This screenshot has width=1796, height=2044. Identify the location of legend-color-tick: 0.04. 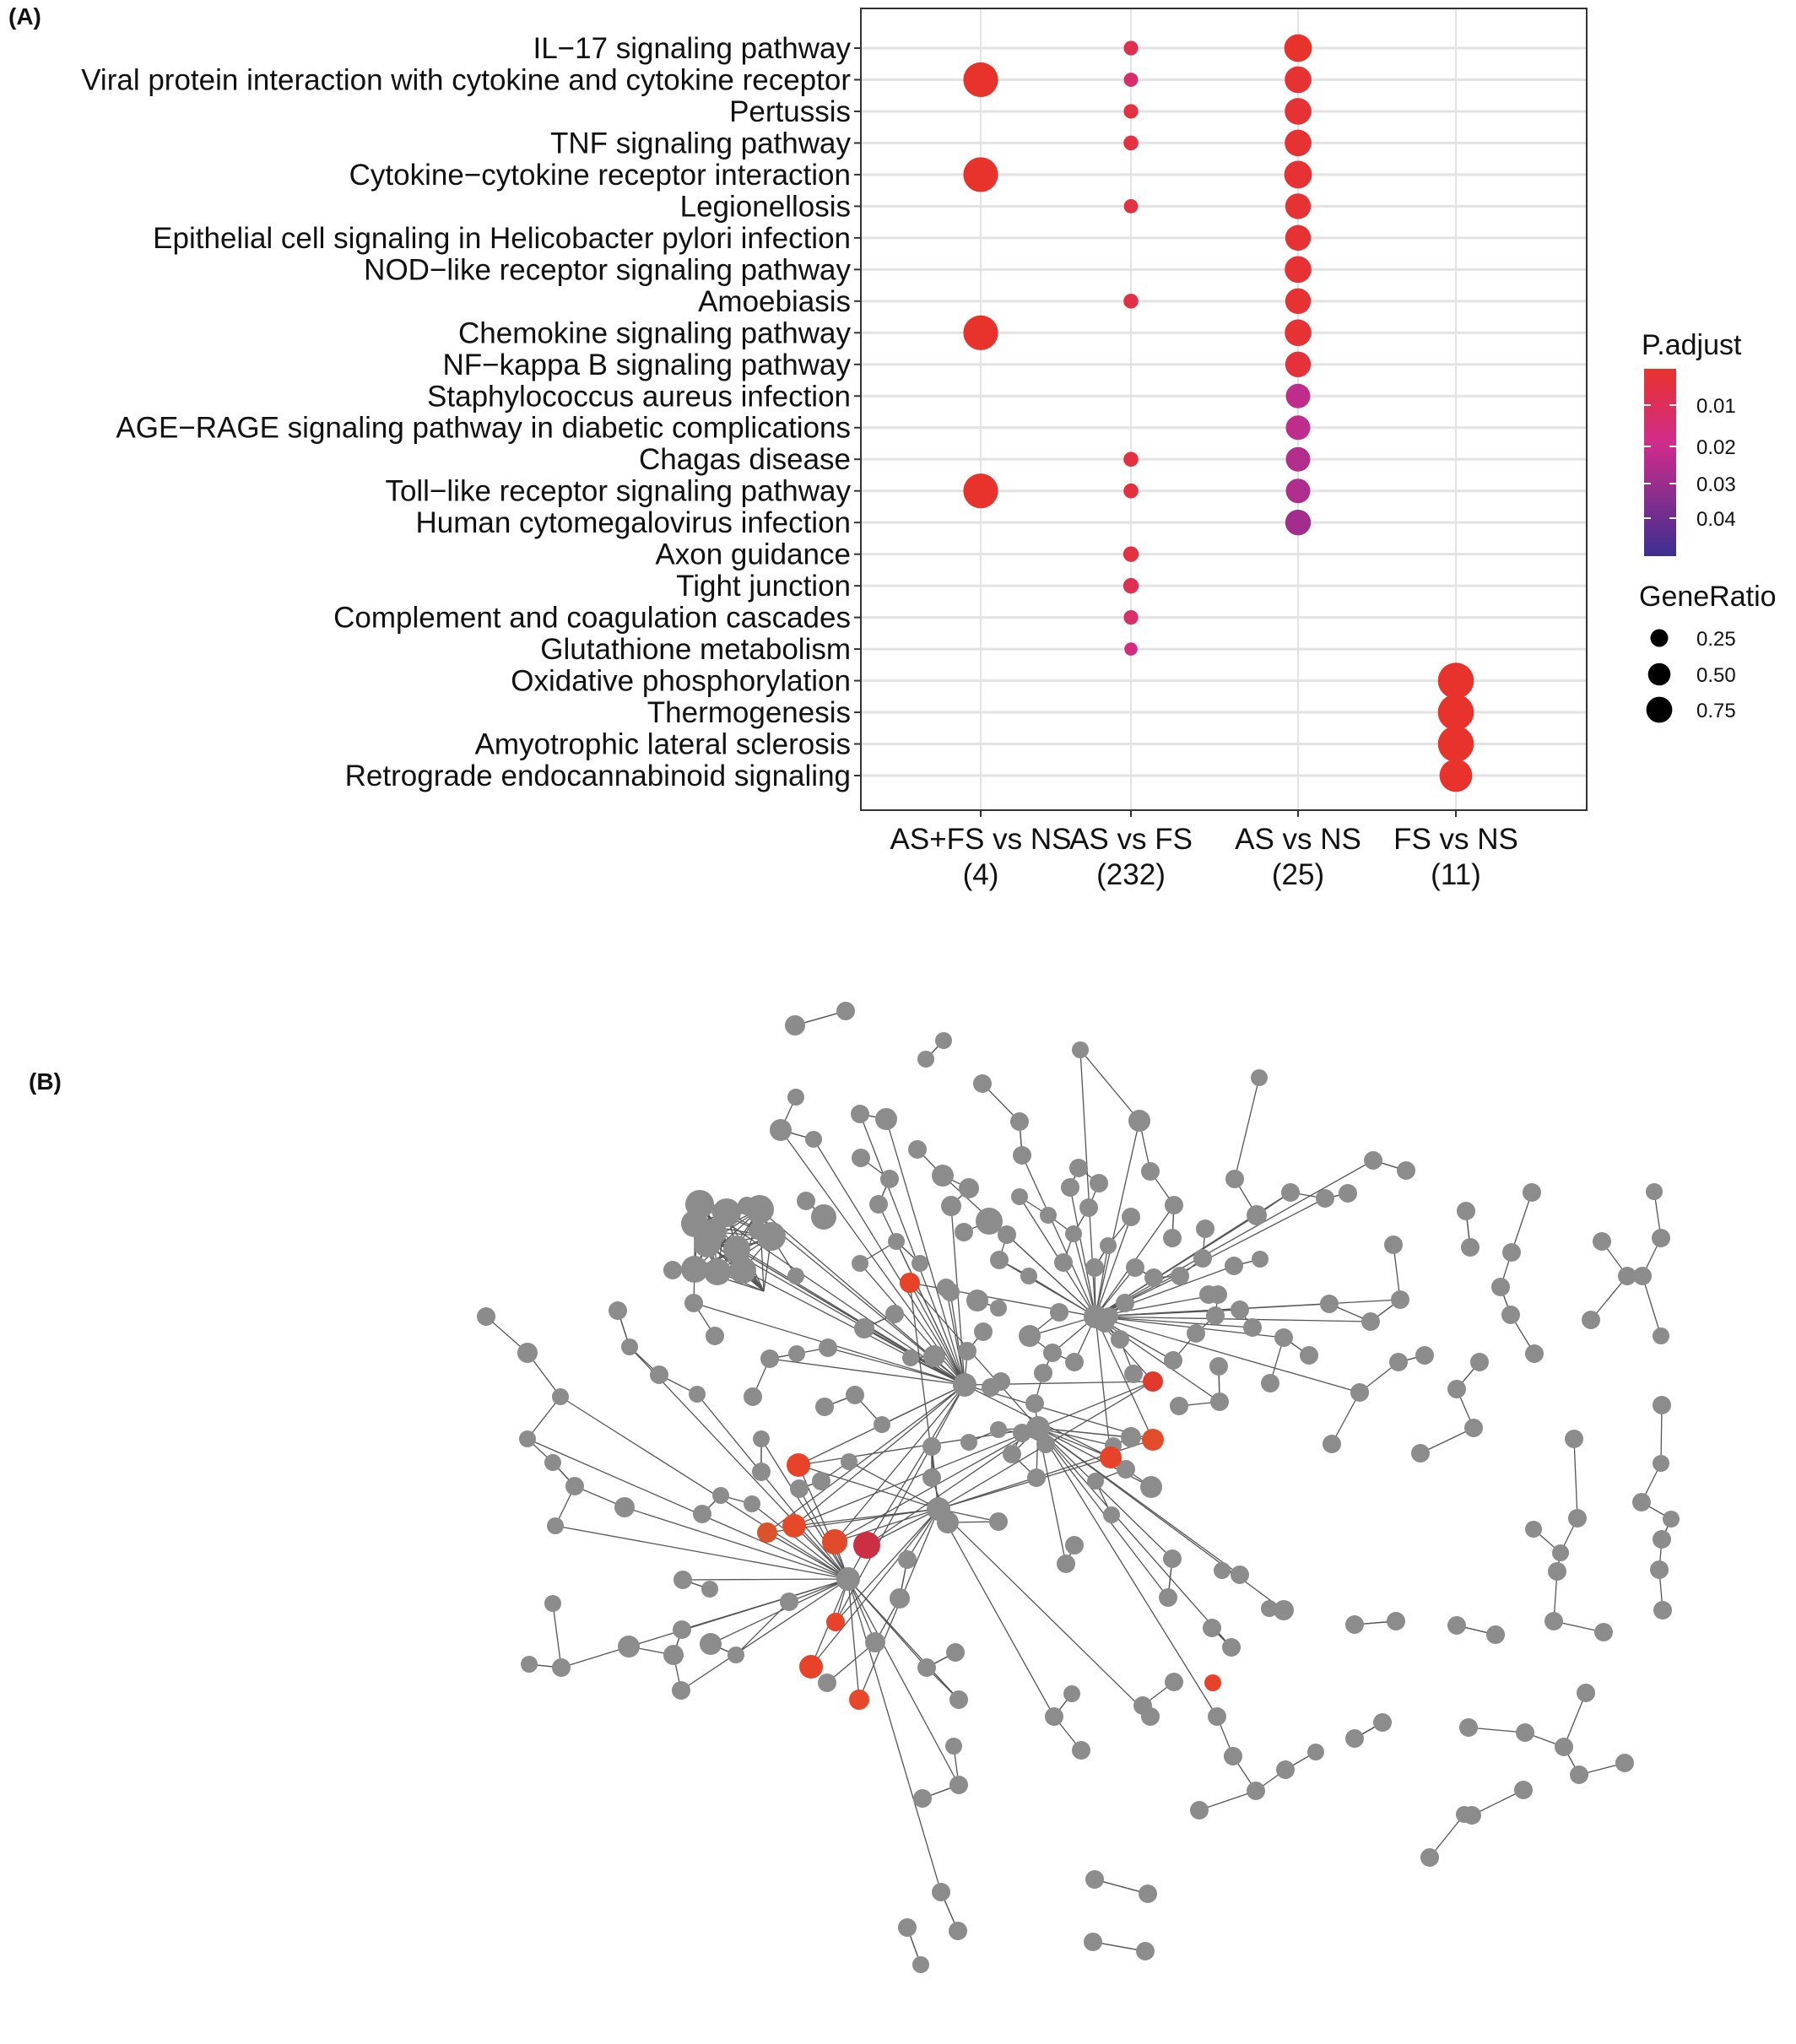
(1716, 520).